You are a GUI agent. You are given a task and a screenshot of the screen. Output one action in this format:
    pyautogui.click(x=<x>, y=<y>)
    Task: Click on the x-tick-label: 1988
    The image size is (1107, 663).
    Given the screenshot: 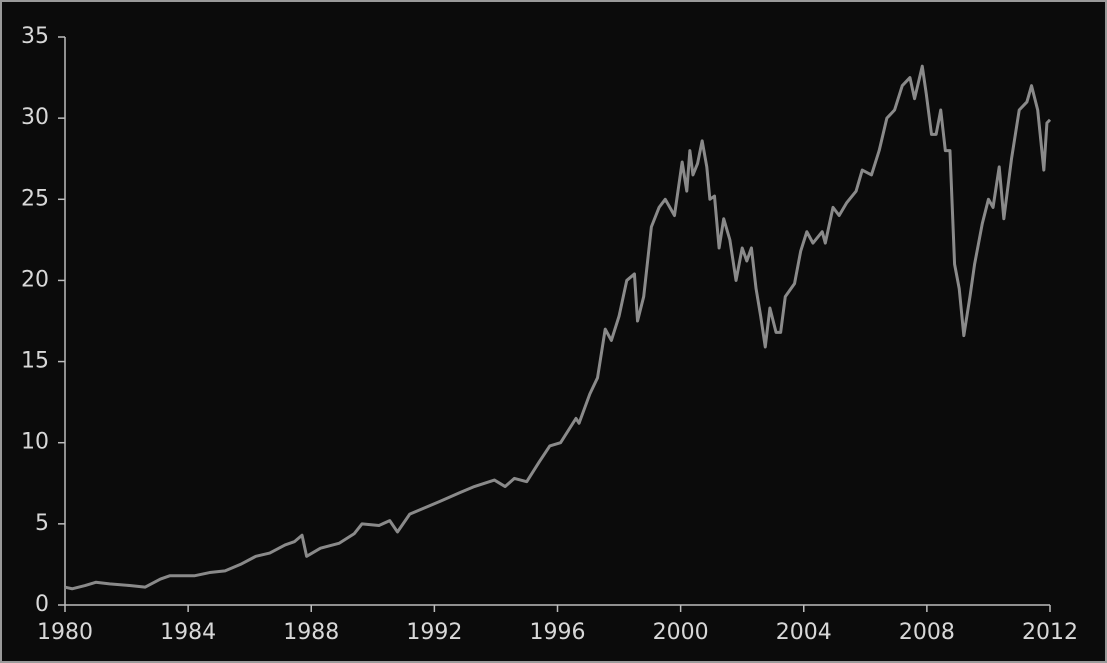 What is the action you would take?
    pyautogui.click(x=311, y=632)
    